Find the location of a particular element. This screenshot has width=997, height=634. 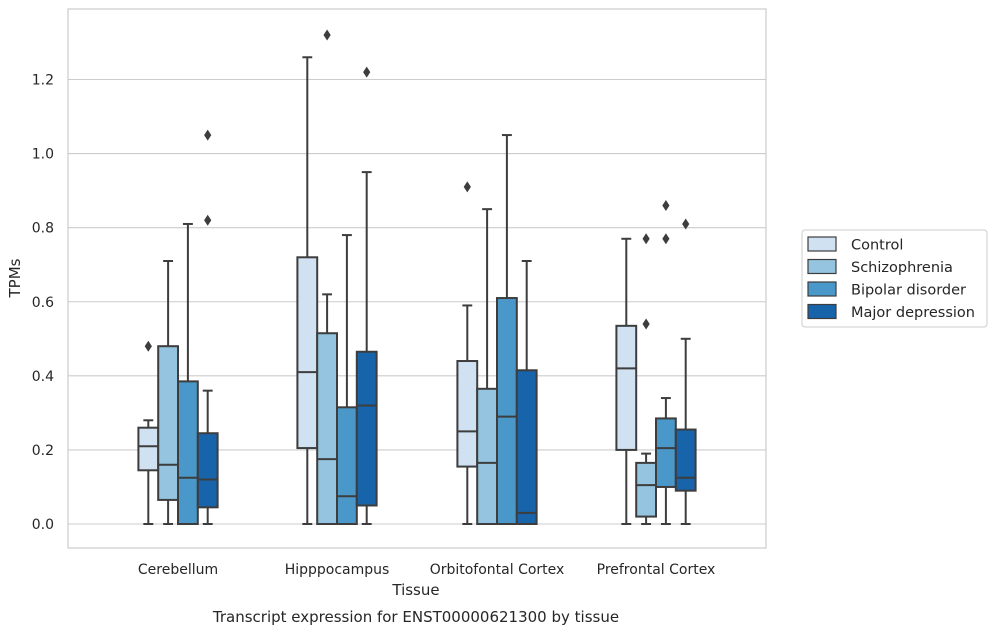

x-tick-label: Cerebellum is located at coordinates (178, 570).